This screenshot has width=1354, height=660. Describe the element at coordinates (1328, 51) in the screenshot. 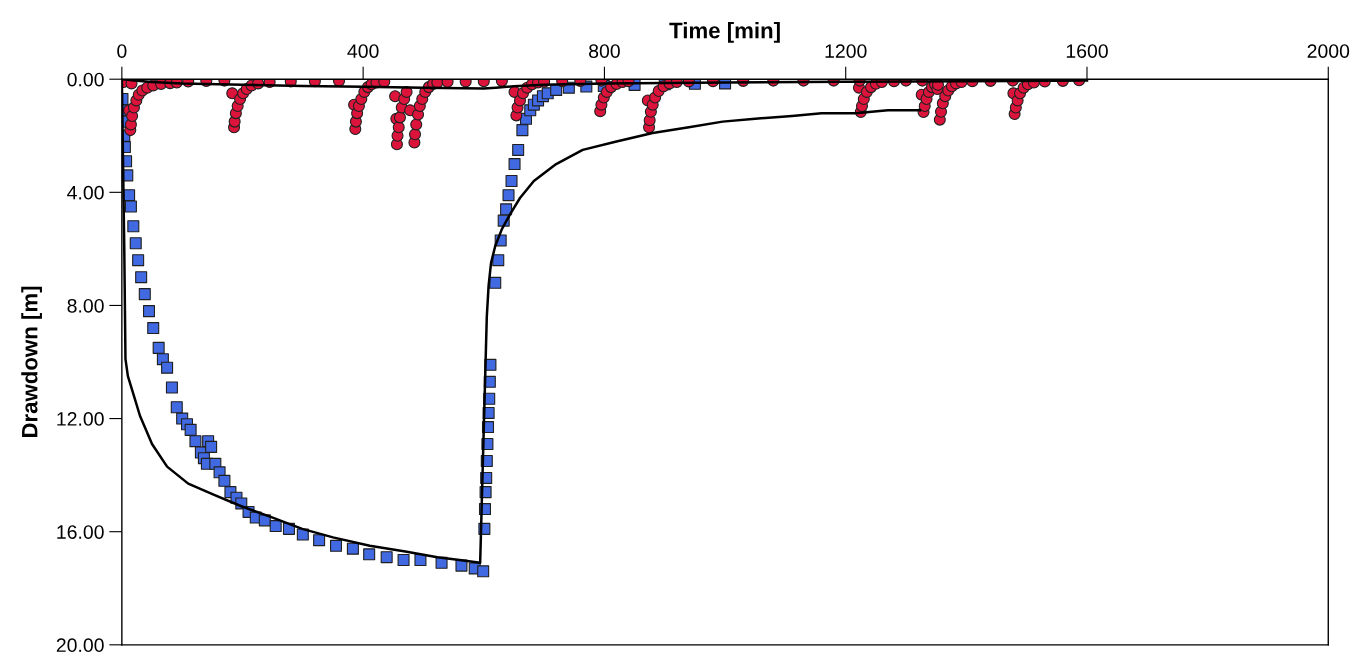

I see `x-tick-label: 2000` at that location.